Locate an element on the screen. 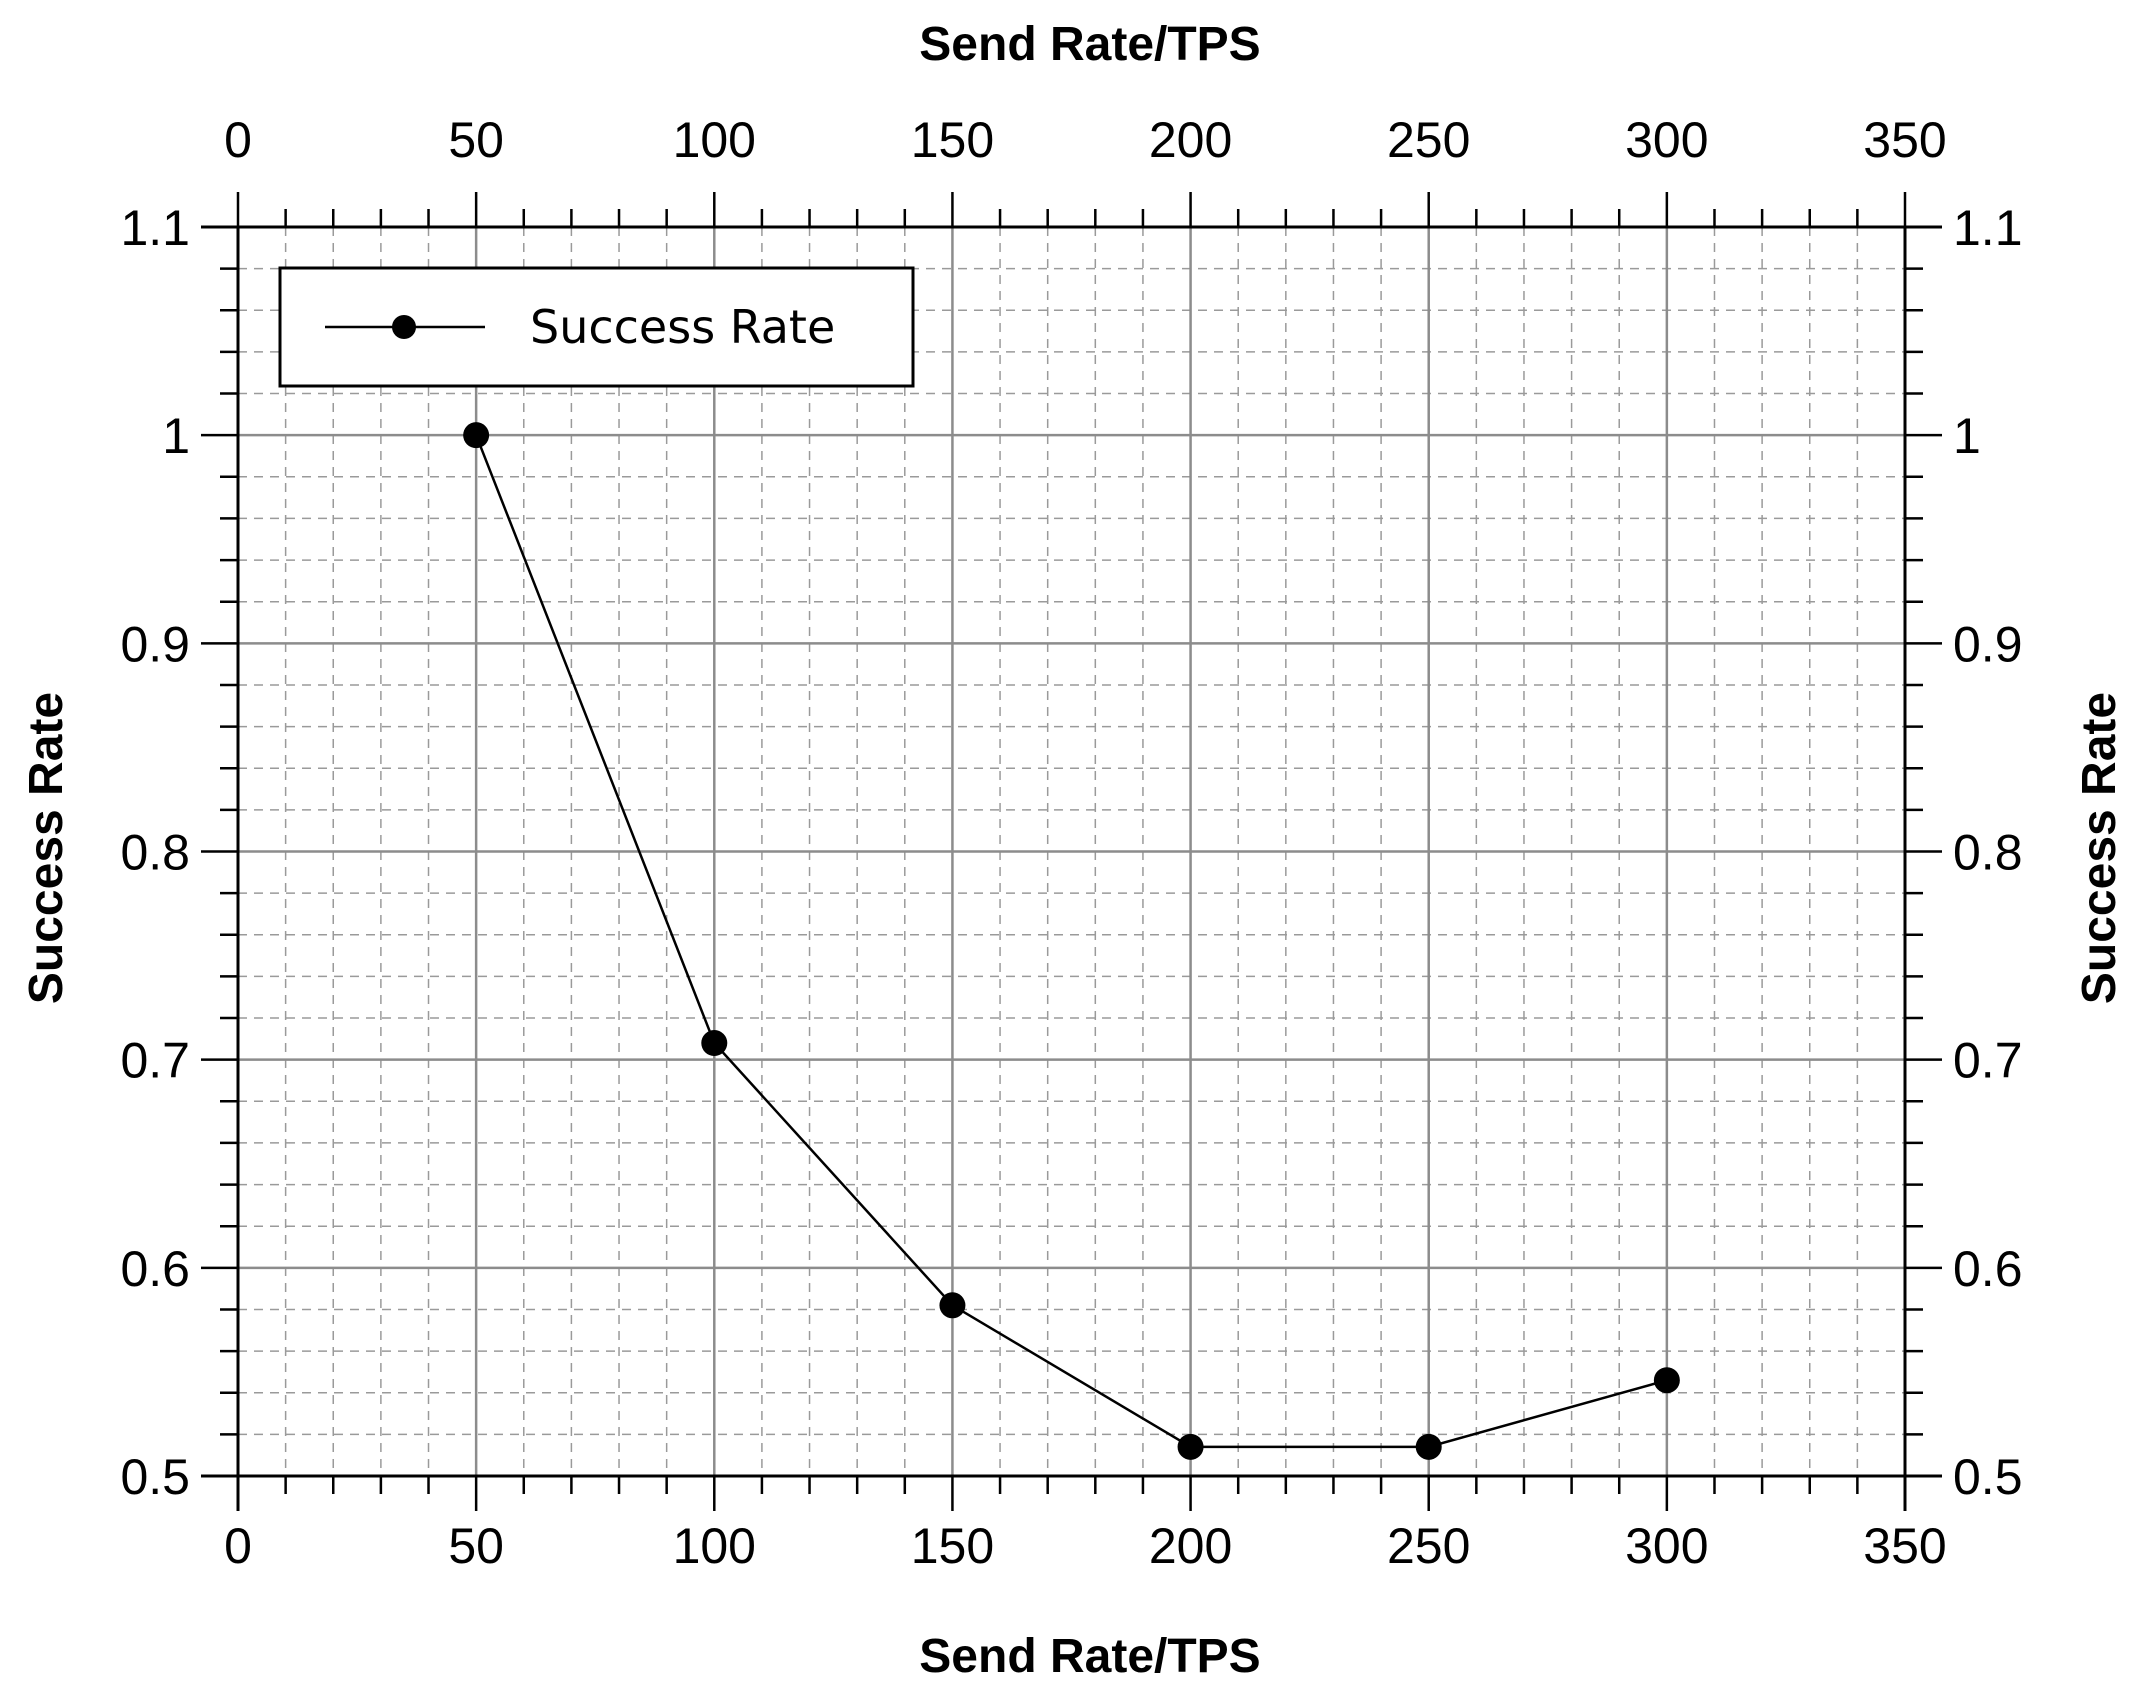 The image size is (2131, 1695). x-tick-label-top: 300 is located at coordinates (1666, 140).